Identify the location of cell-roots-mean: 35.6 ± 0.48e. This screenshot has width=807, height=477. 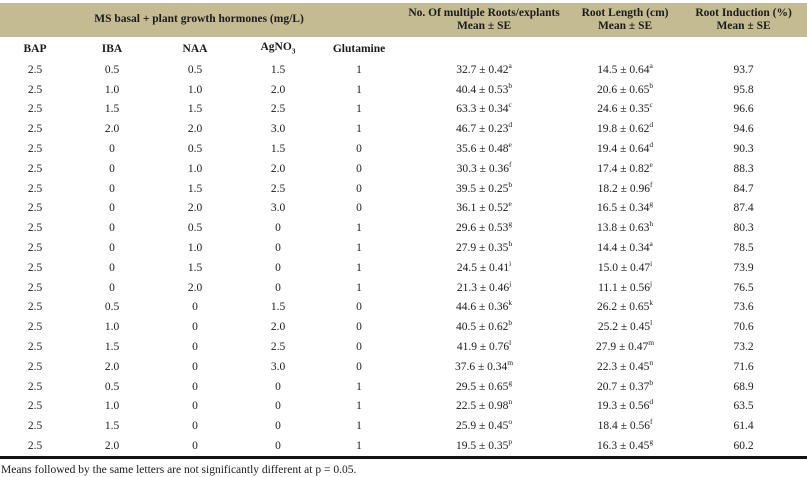
(484, 148).